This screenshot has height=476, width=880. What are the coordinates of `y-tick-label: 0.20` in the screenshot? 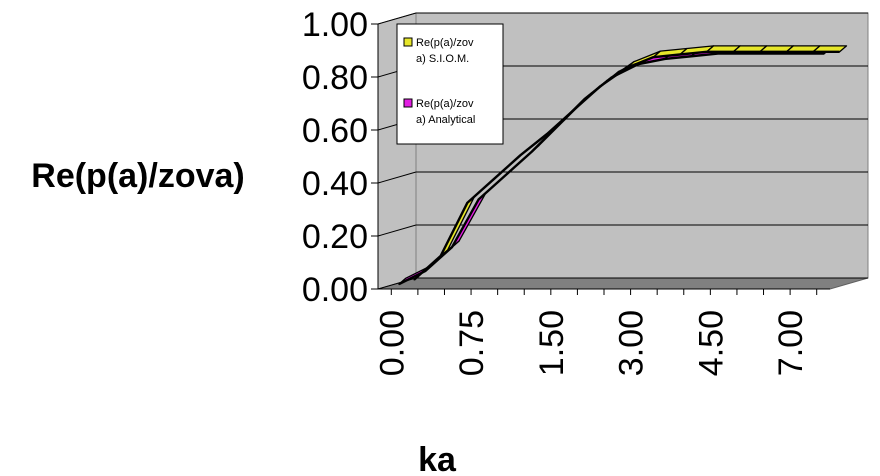 It's located at (335, 237).